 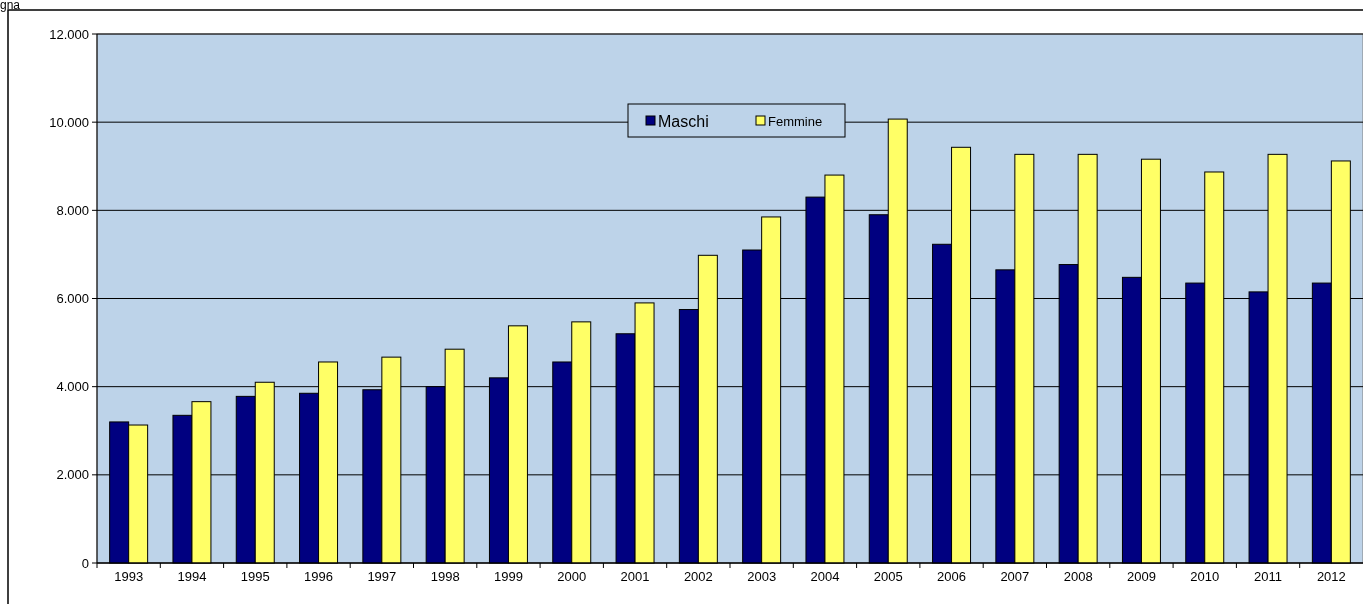 I want to click on x-tick-label: 2007, so click(x=1015, y=576).